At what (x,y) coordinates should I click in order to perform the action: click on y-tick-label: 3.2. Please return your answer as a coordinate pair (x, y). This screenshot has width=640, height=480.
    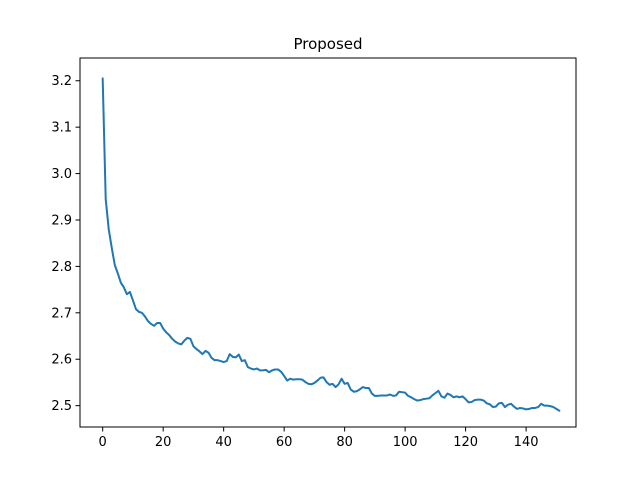
    Looking at the image, I should click on (61, 81).